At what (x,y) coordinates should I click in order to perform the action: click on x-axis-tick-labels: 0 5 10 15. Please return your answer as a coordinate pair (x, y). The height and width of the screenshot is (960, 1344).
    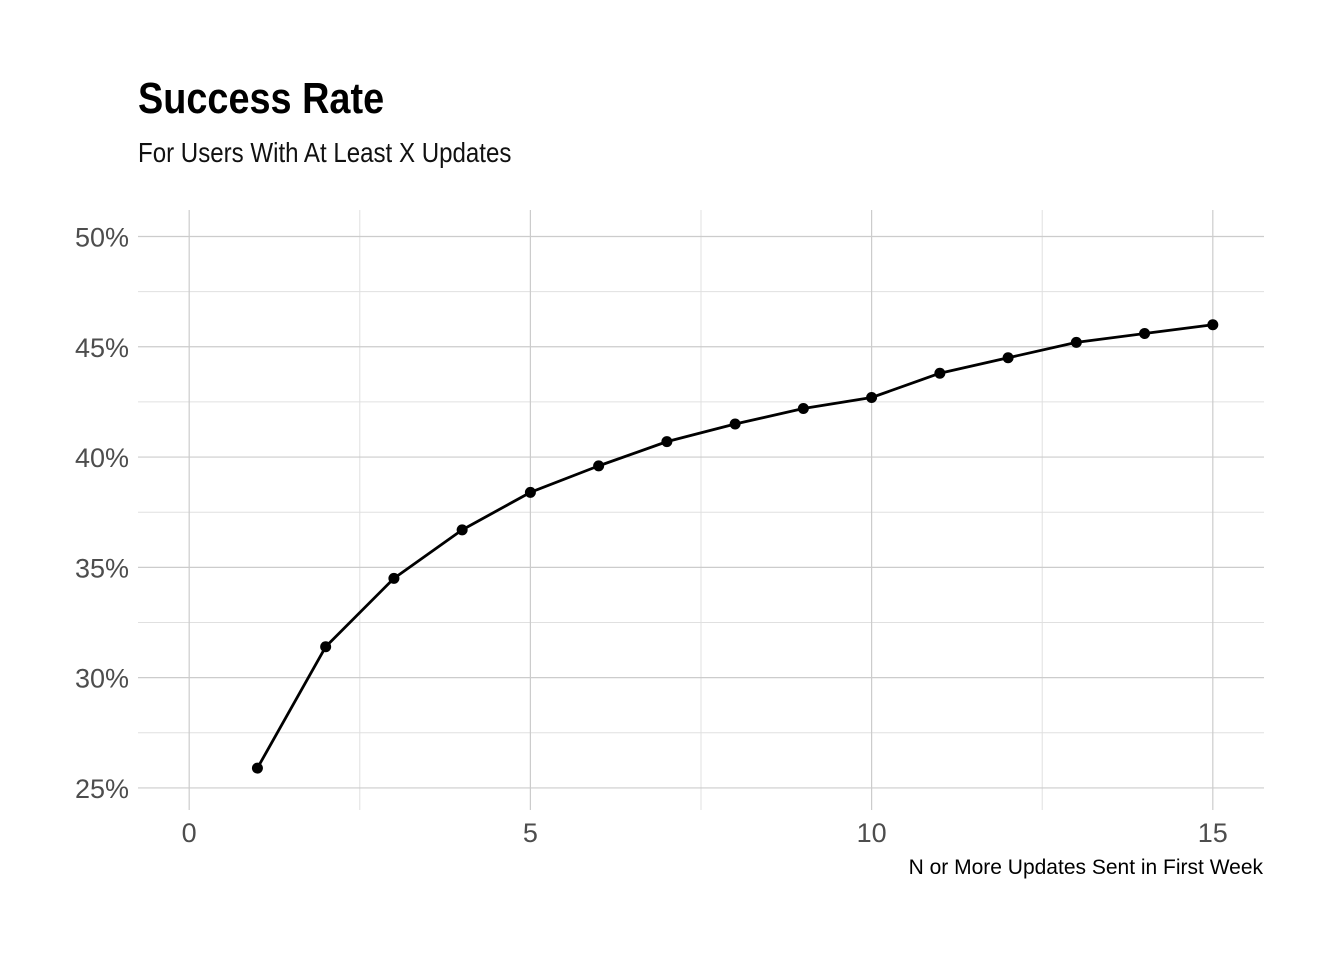
    Looking at the image, I should click on (705, 833).